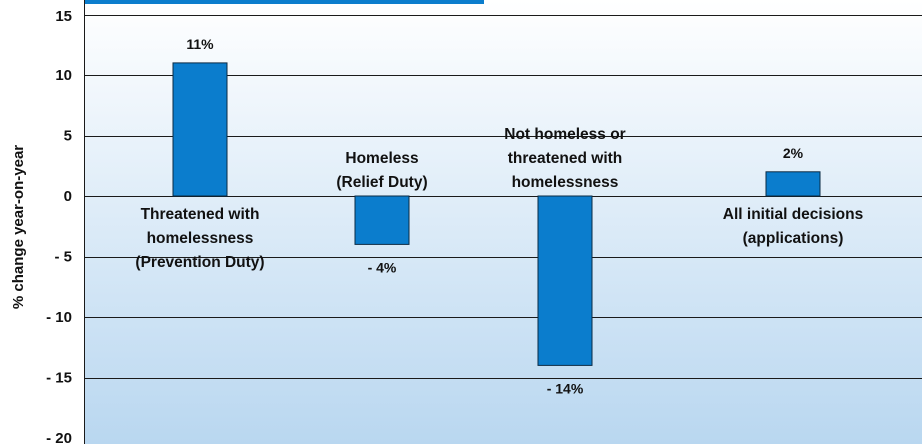 This screenshot has width=922, height=444. I want to click on y-tick-label: - 15, so click(59, 378).